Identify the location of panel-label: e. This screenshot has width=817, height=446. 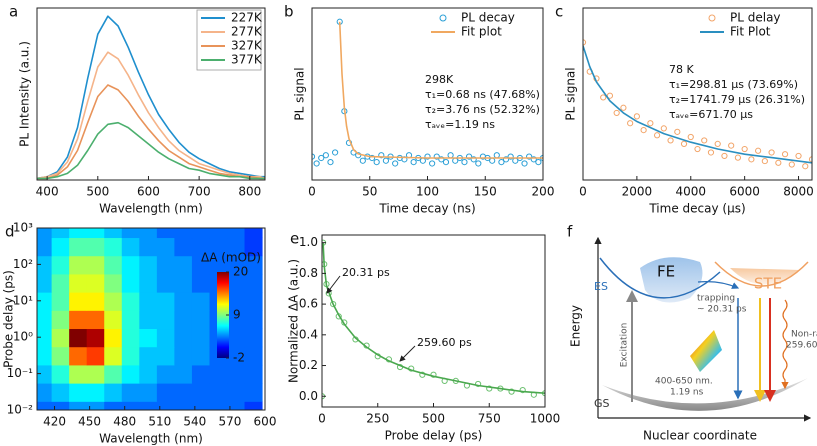
(294, 239).